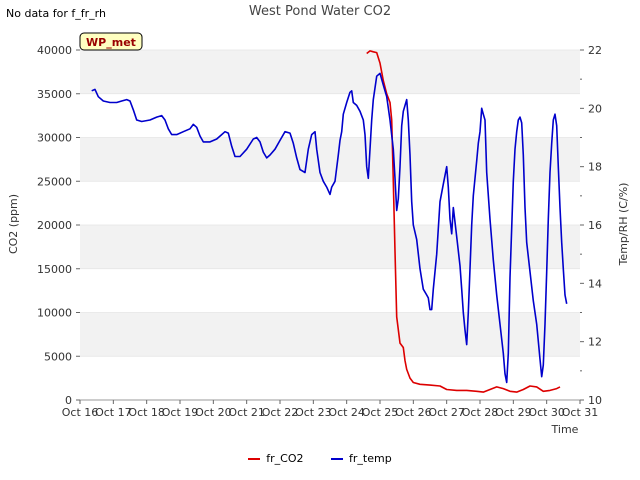  What do you see at coordinates (370, 458) in the screenshot?
I see `legend-label-temp: fr_temp` at bounding box center [370, 458].